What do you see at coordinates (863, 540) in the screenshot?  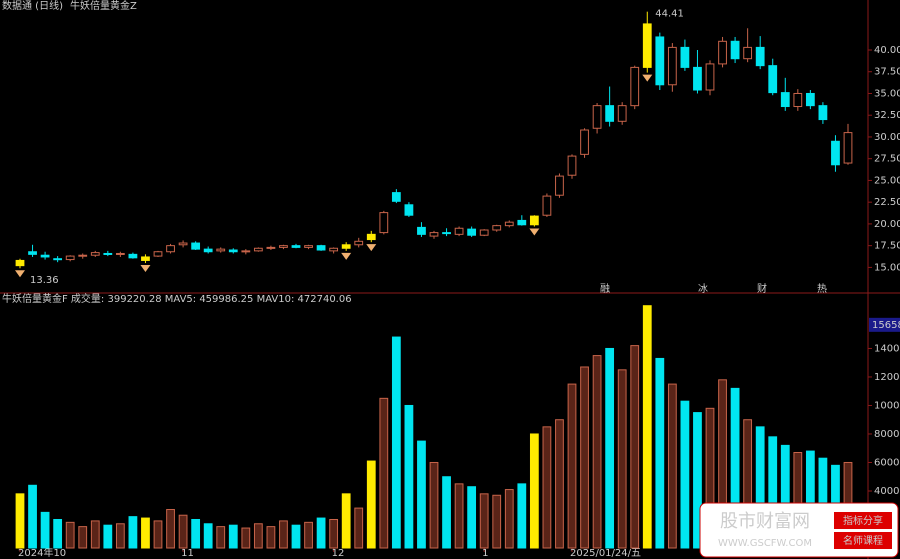 I see `wm-tag: 名师课程` at bounding box center [863, 540].